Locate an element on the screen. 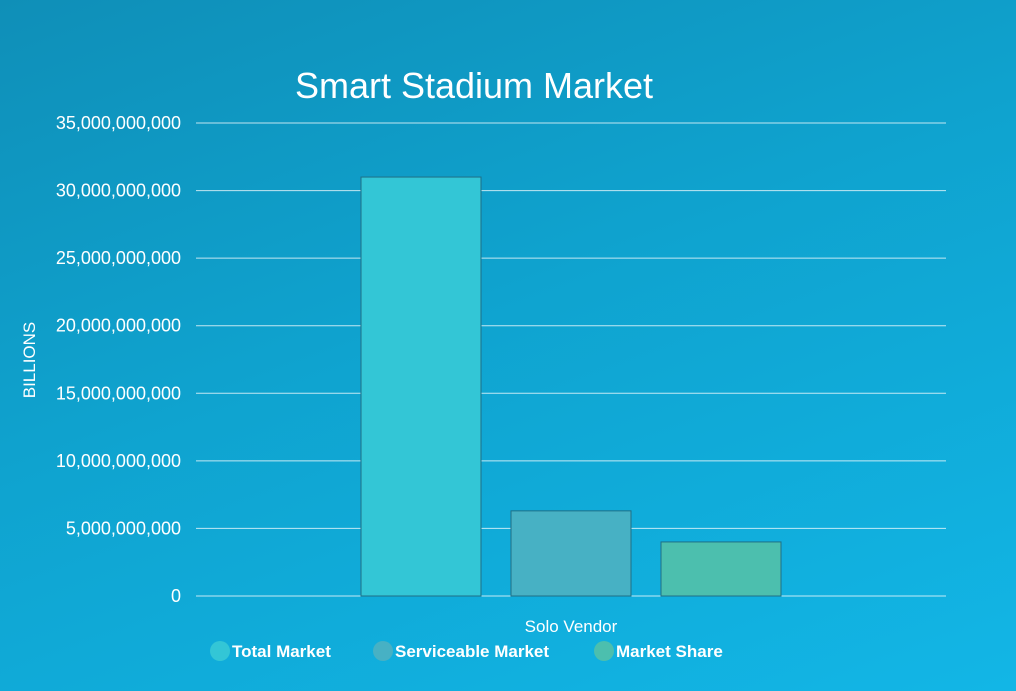 The width and height of the screenshot is (1016, 691). legend-label: Serviceable Market is located at coordinates (472, 651).